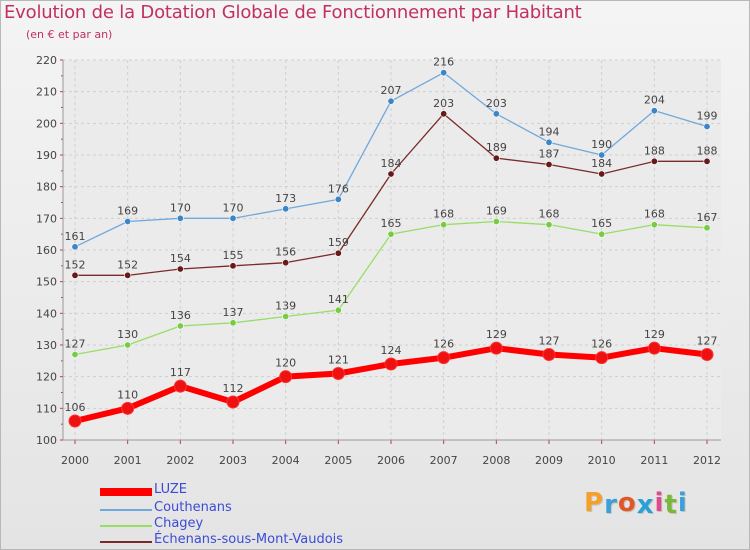 This screenshot has width=750, height=550. I want to click on data-label-luze: 117, so click(180, 372).